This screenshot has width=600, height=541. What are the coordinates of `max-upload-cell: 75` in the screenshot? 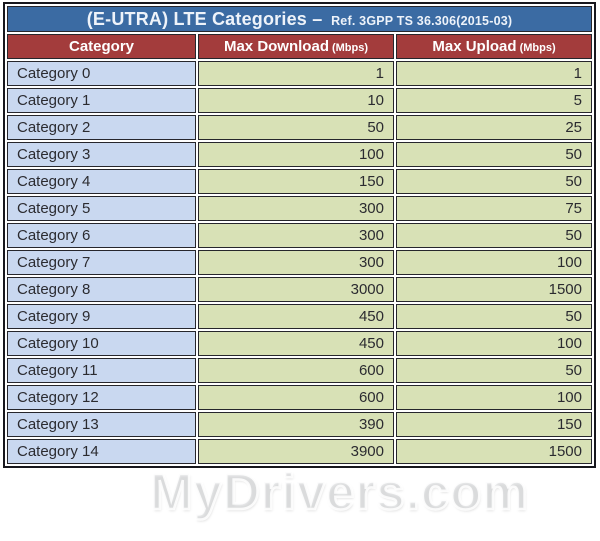 It's located at (494, 208).